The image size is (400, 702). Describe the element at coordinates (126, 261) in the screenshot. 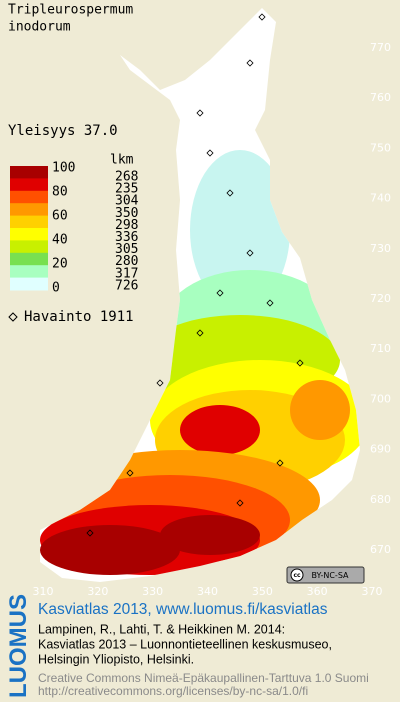

I see `legend-count: 280` at that location.